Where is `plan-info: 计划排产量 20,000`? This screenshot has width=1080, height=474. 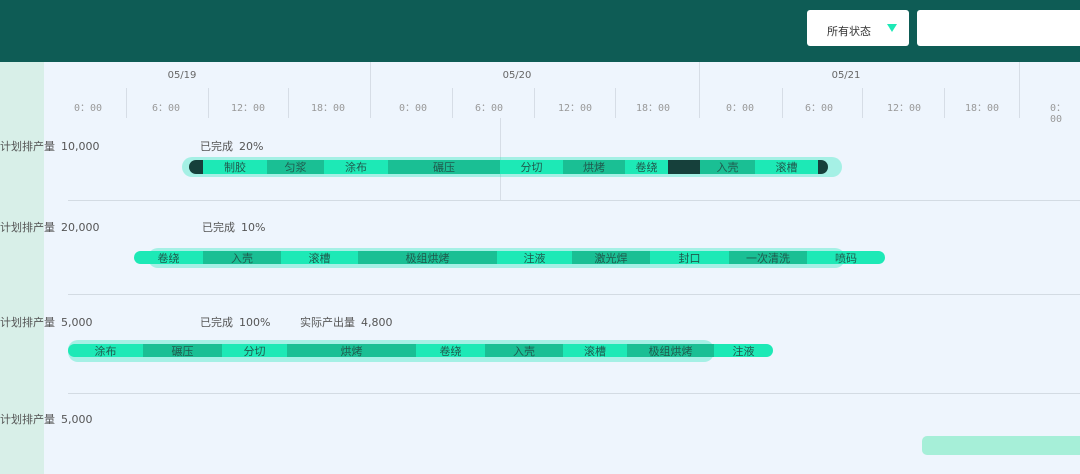
plan-info: 计划排产量 20,000 is located at coordinates (53, 227).